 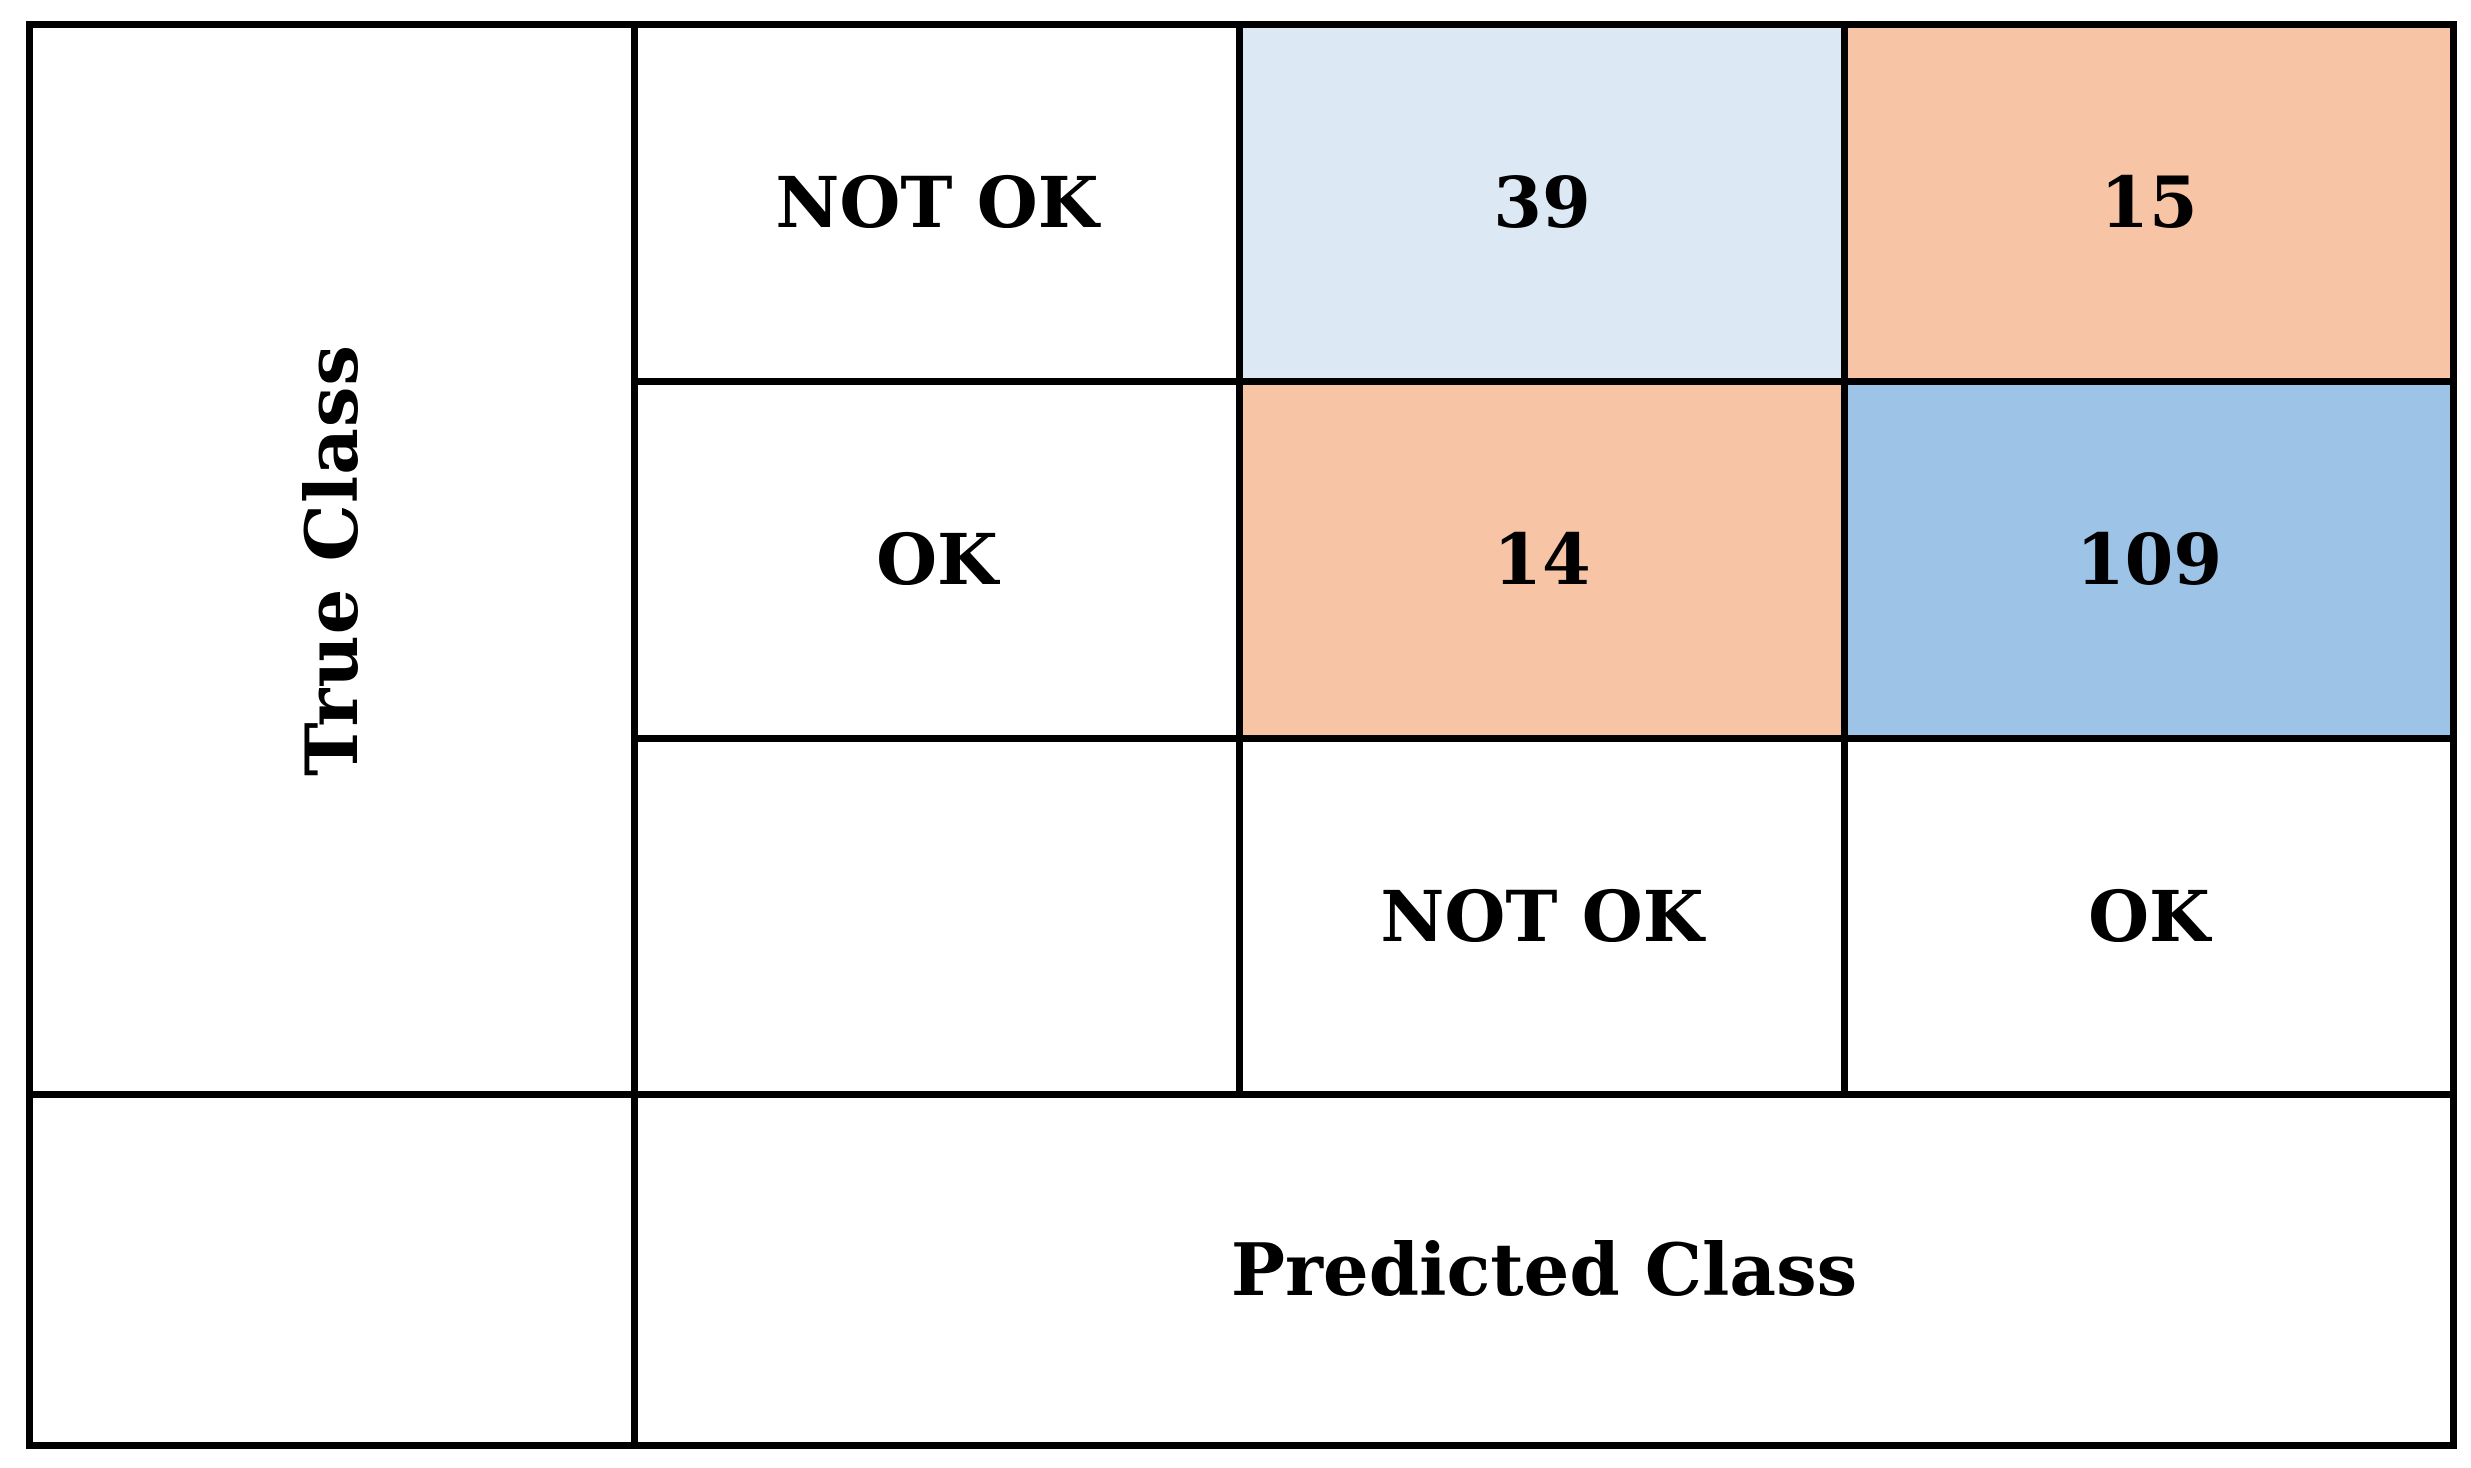 What do you see at coordinates (331, 559) in the screenshot?
I see `y-axis-label: True Class` at bounding box center [331, 559].